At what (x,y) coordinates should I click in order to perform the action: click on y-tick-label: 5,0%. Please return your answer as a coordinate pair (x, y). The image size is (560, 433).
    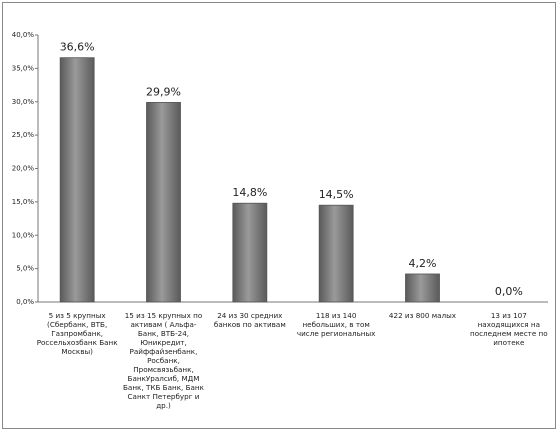
    Looking at the image, I should click on (25, 269).